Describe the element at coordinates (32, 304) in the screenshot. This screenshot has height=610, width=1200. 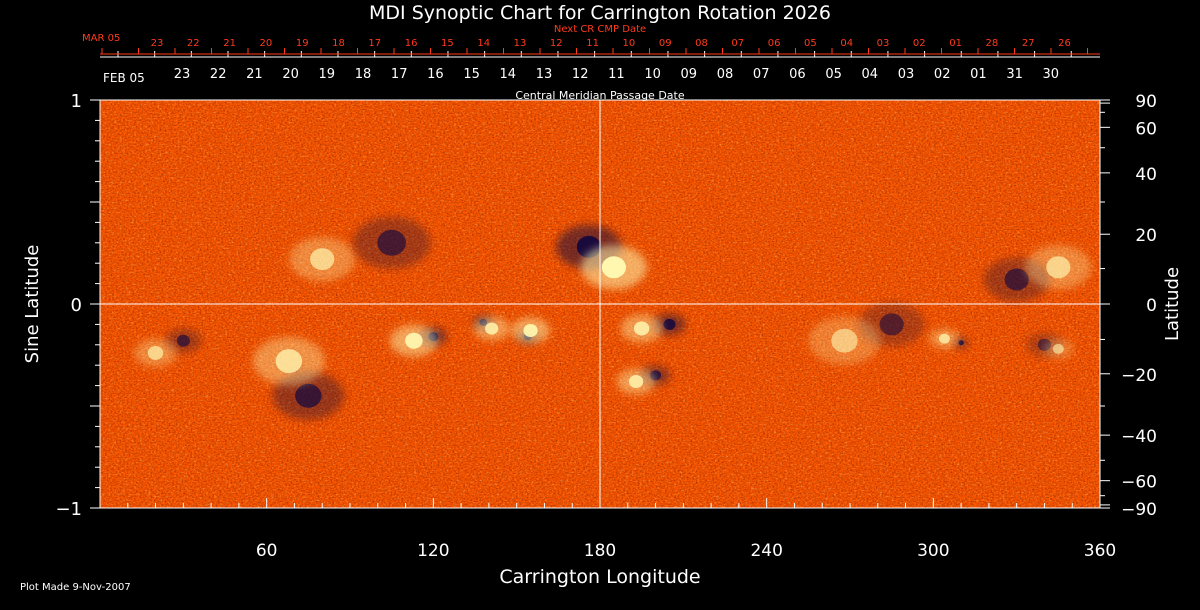
I see `y-axis-label-left: Sine Latitude` at that location.